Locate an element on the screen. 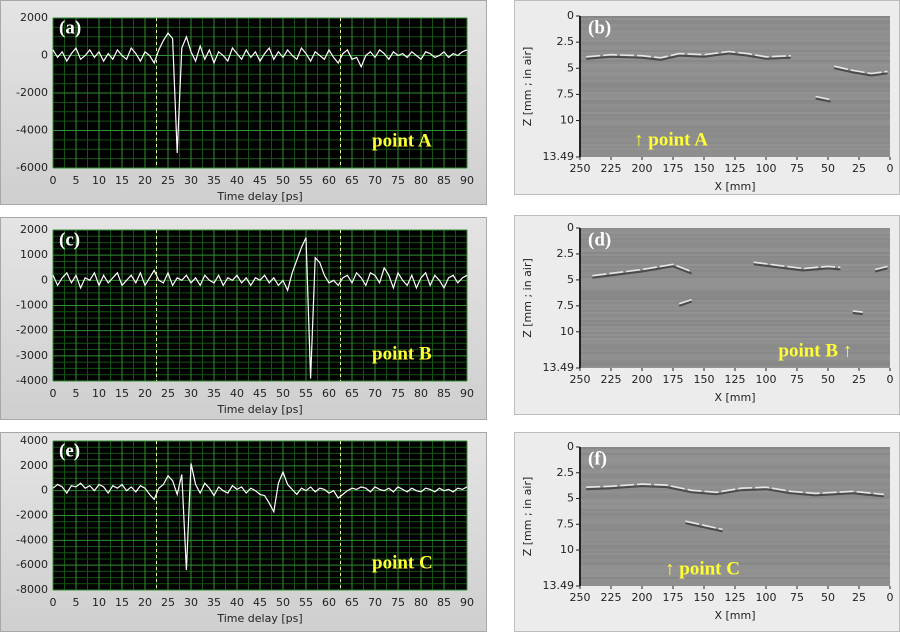 This screenshot has width=900, height=632. panel-label: (c) is located at coordinates (69, 239).